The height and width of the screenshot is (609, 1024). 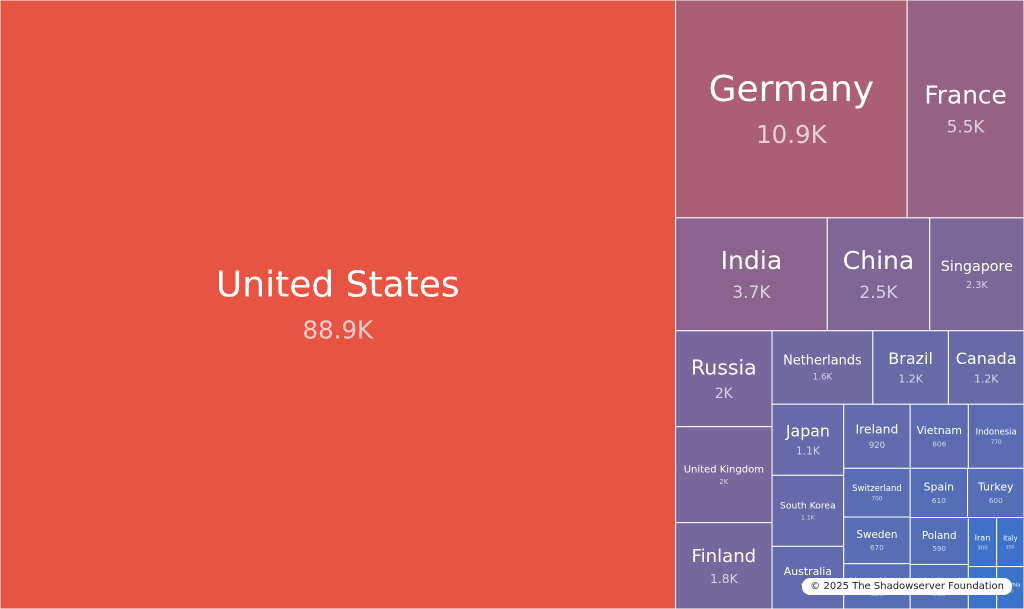 What do you see at coordinates (977, 285) in the screenshot?
I see `tile-value: 2.3K` at bounding box center [977, 285].